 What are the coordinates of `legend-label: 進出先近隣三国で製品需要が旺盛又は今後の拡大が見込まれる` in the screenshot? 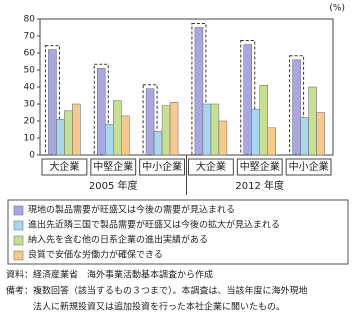 It's located at (154, 225).